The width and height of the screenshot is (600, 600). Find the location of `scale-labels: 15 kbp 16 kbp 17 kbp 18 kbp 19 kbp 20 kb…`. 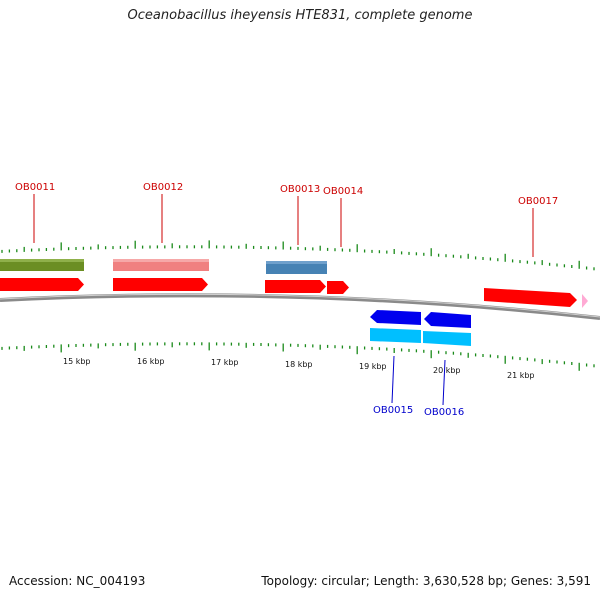

scale-labels: 15 kbp 16 kbp 17 kbp 18 kbp 19 kbp 20 kb… is located at coordinates (299, 368).